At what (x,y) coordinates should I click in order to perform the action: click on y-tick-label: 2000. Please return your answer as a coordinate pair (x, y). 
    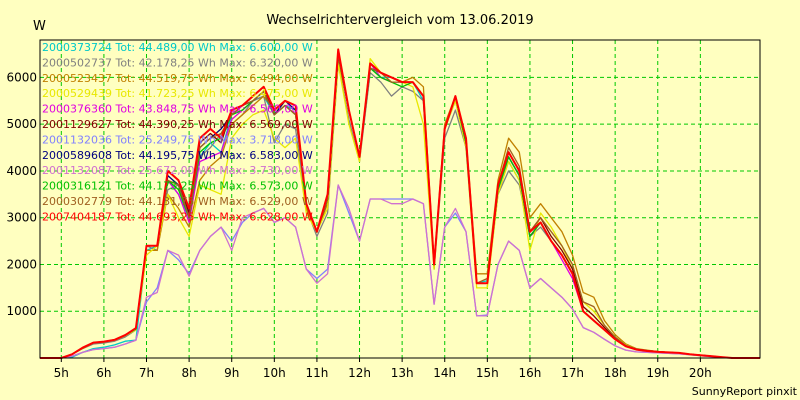
    Looking at the image, I should click on (21, 264).